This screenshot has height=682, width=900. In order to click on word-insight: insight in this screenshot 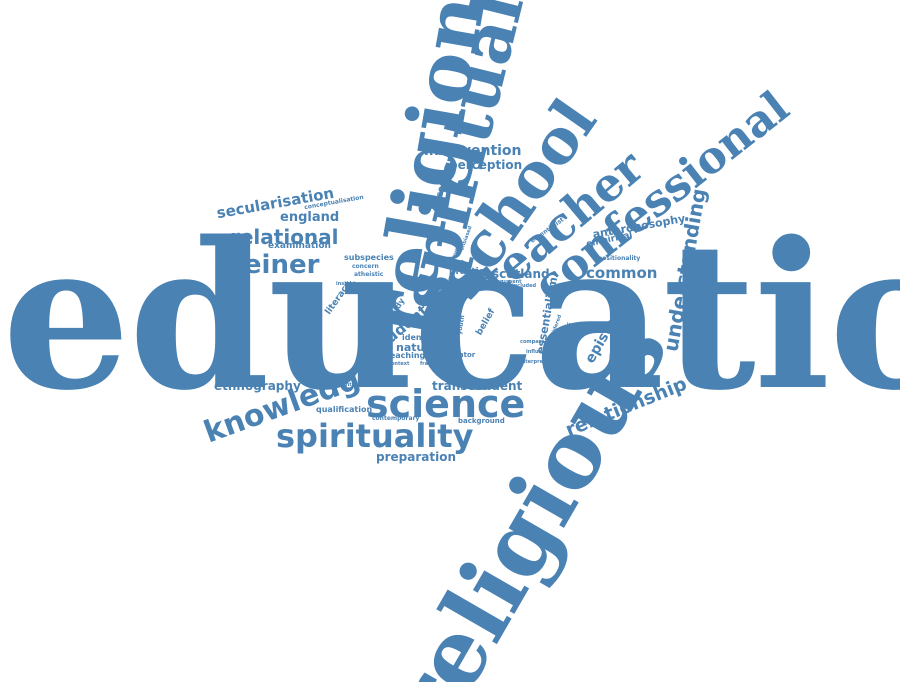, I will do `click(346, 284)`.